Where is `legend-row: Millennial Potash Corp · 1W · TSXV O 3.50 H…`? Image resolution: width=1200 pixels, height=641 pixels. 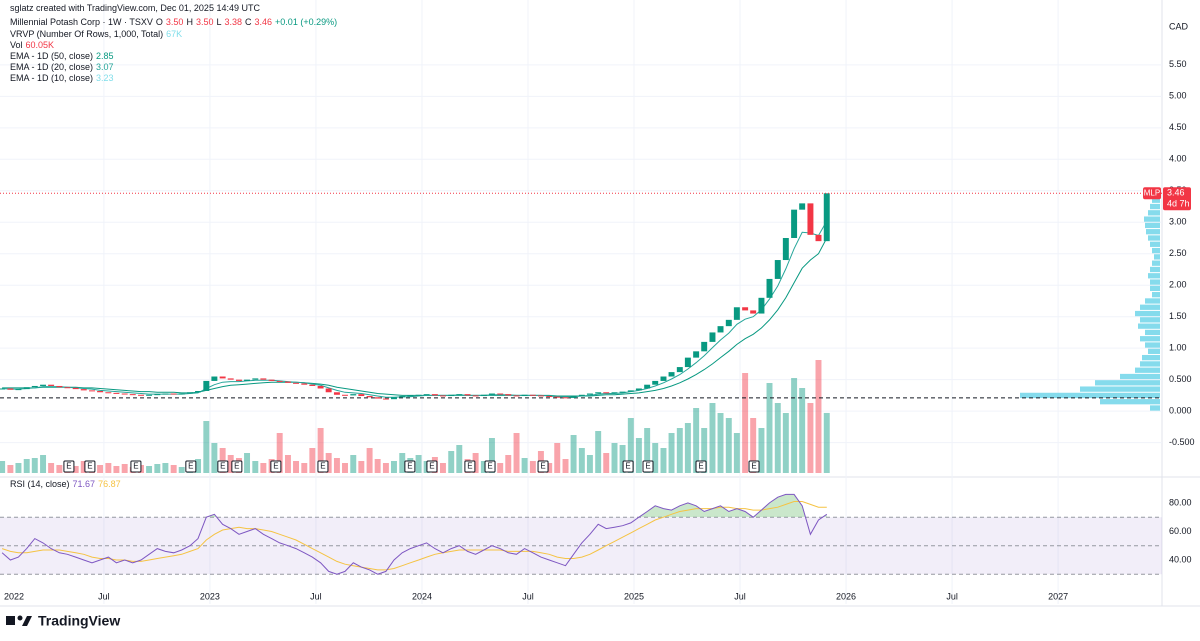 legend-row: Millennial Potash Corp · 1W · TSXV O 3.50 H… is located at coordinates (173, 22).